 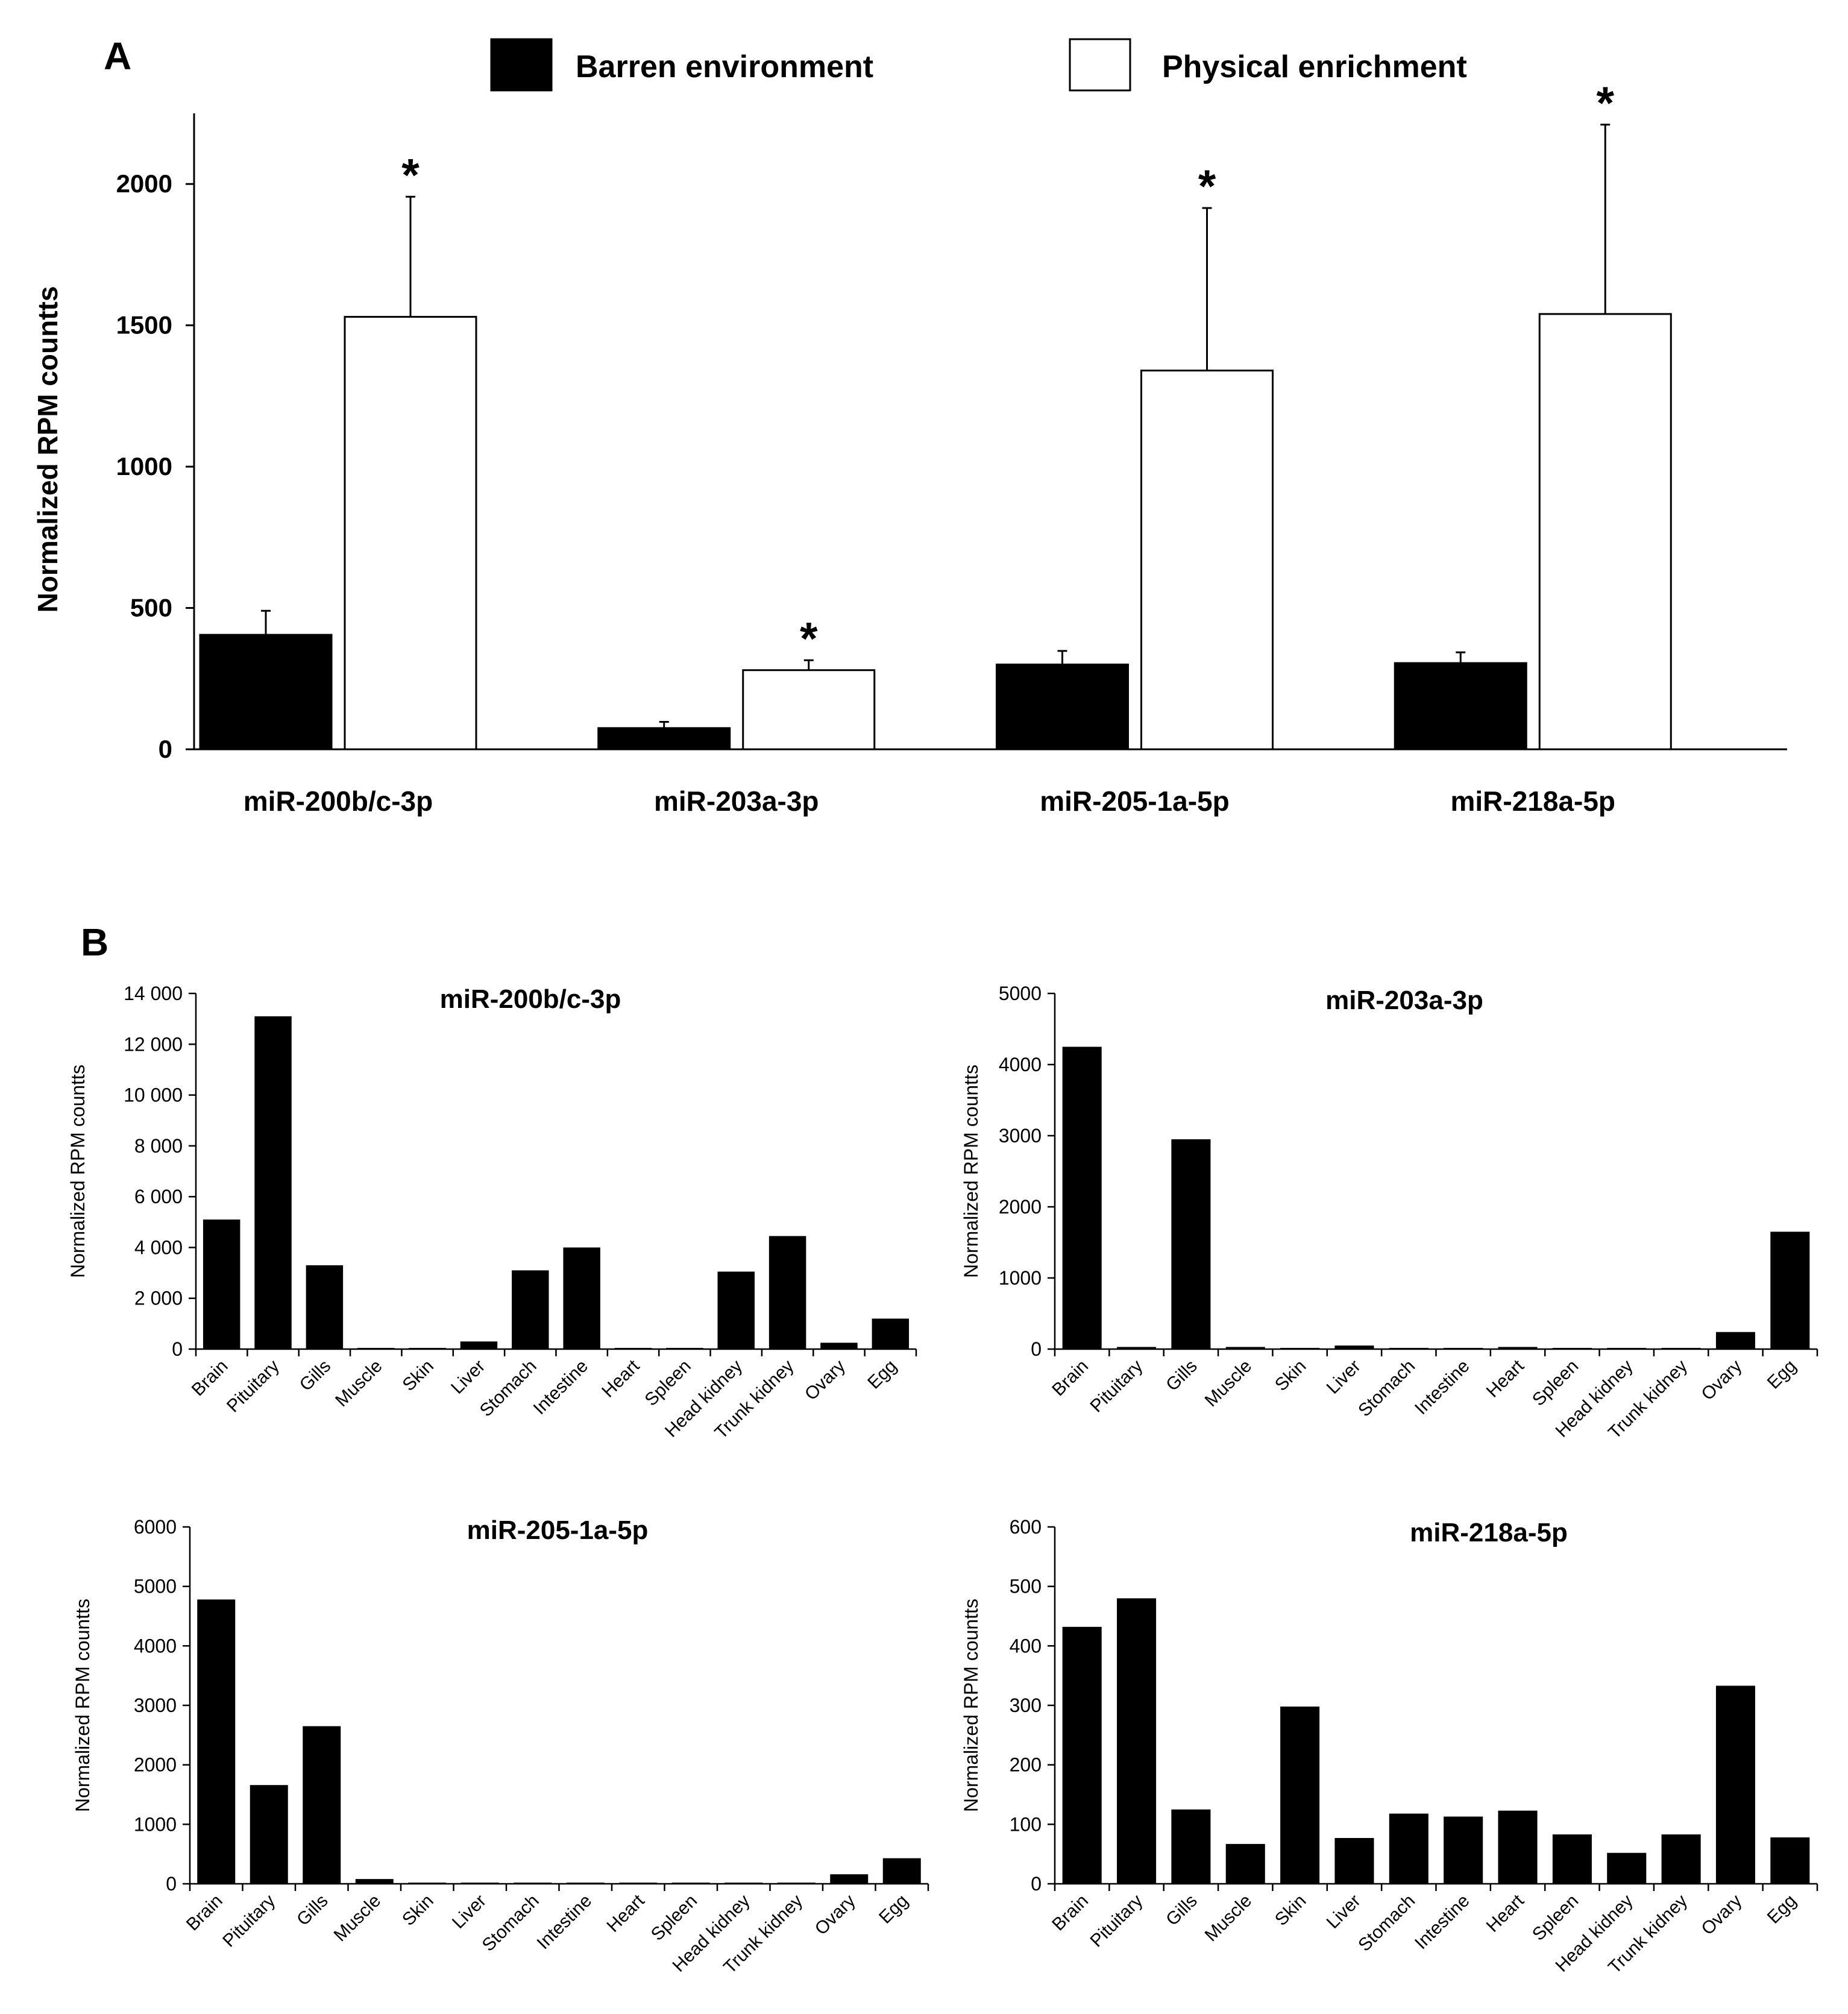 What do you see at coordinates (118, 56) in the screenshot?
I see `panel-a-letter: A` at bounding box center [118, 56].